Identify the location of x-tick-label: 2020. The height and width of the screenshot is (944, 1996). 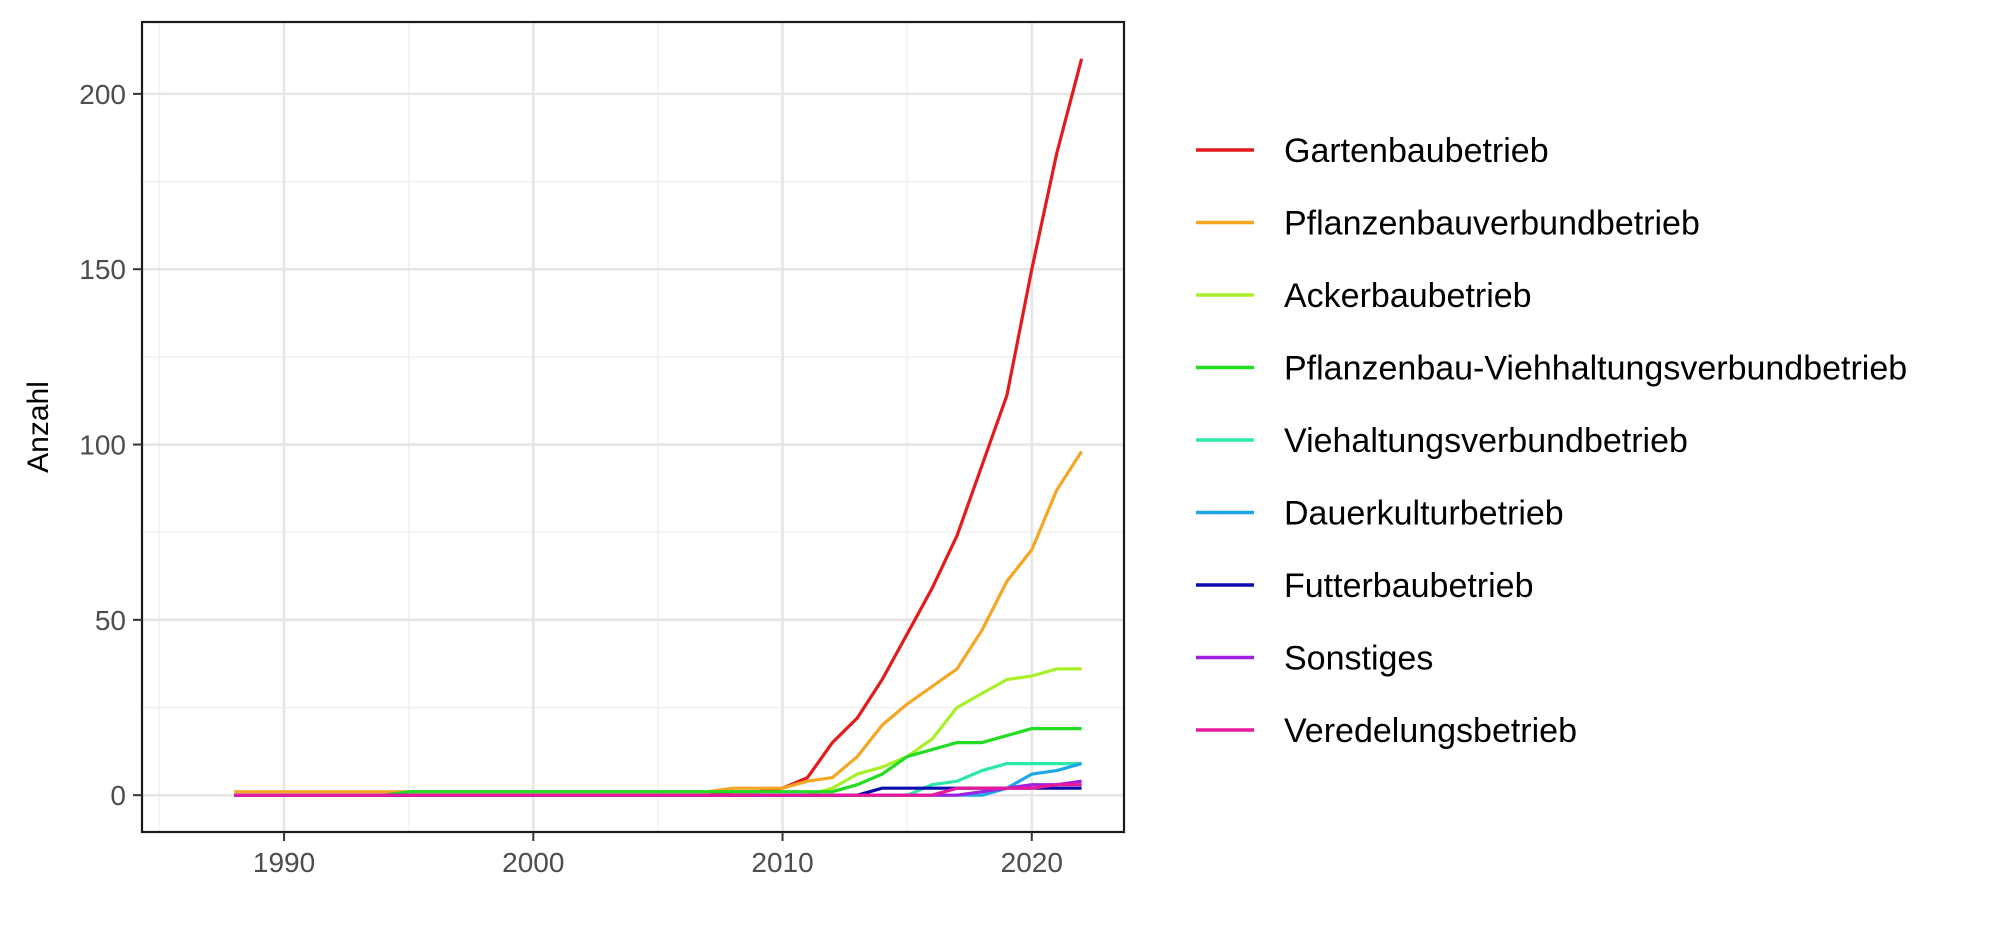
(1032, 862).